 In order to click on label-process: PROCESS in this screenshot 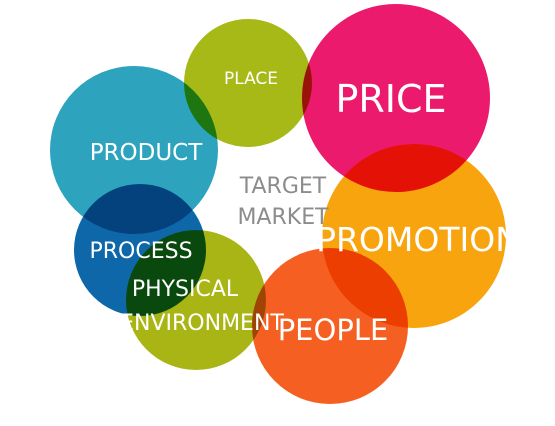, I will do `click(140, 251)`.